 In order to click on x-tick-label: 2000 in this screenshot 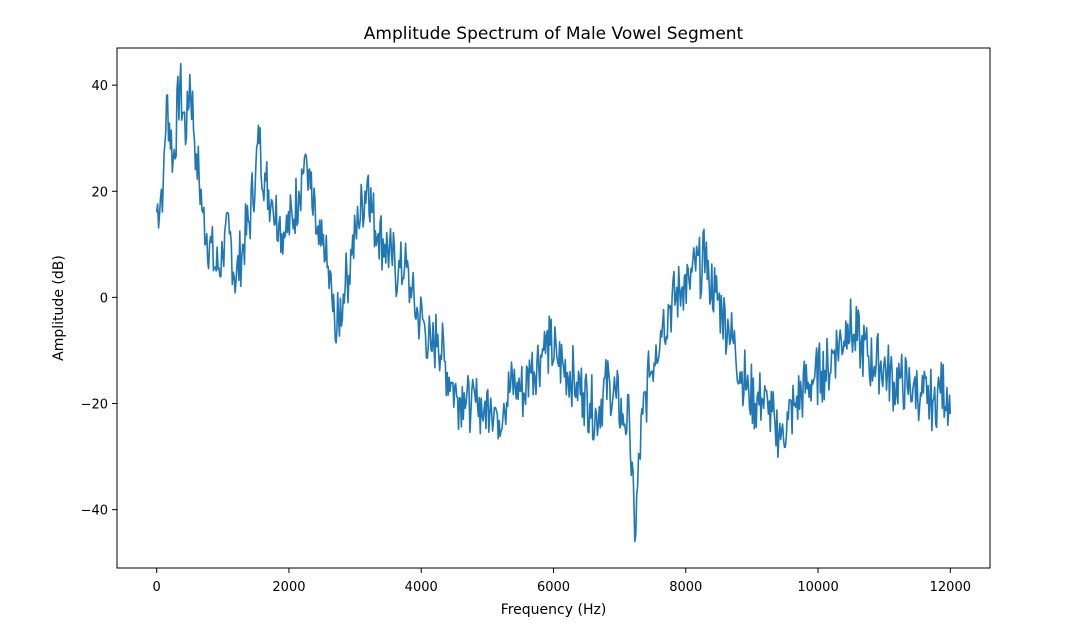, I will do `click(288, 587)`.